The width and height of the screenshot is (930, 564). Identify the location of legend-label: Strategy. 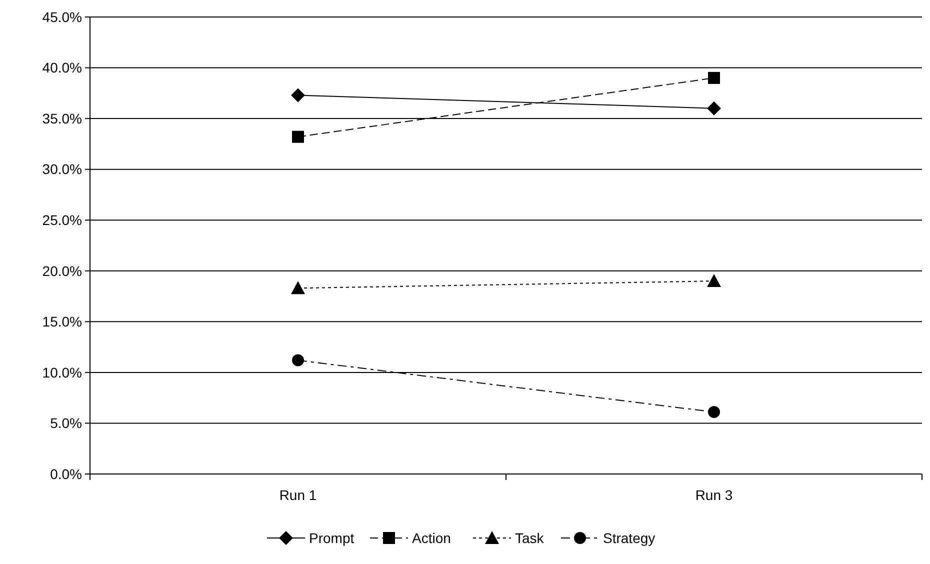
(629, 538).